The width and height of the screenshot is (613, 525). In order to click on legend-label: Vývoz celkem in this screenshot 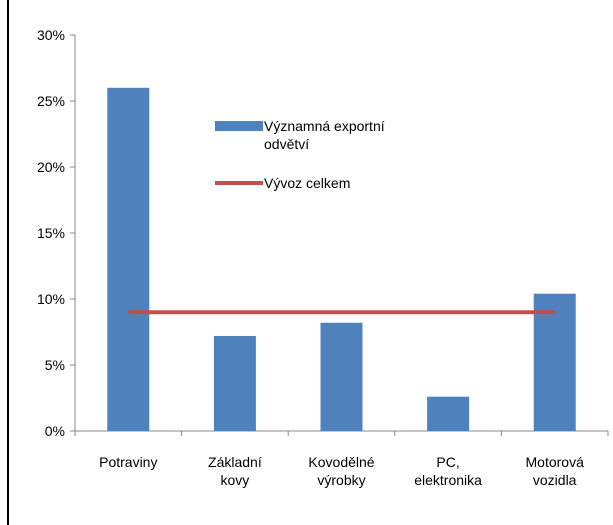, I will do `click(307, 183)`.